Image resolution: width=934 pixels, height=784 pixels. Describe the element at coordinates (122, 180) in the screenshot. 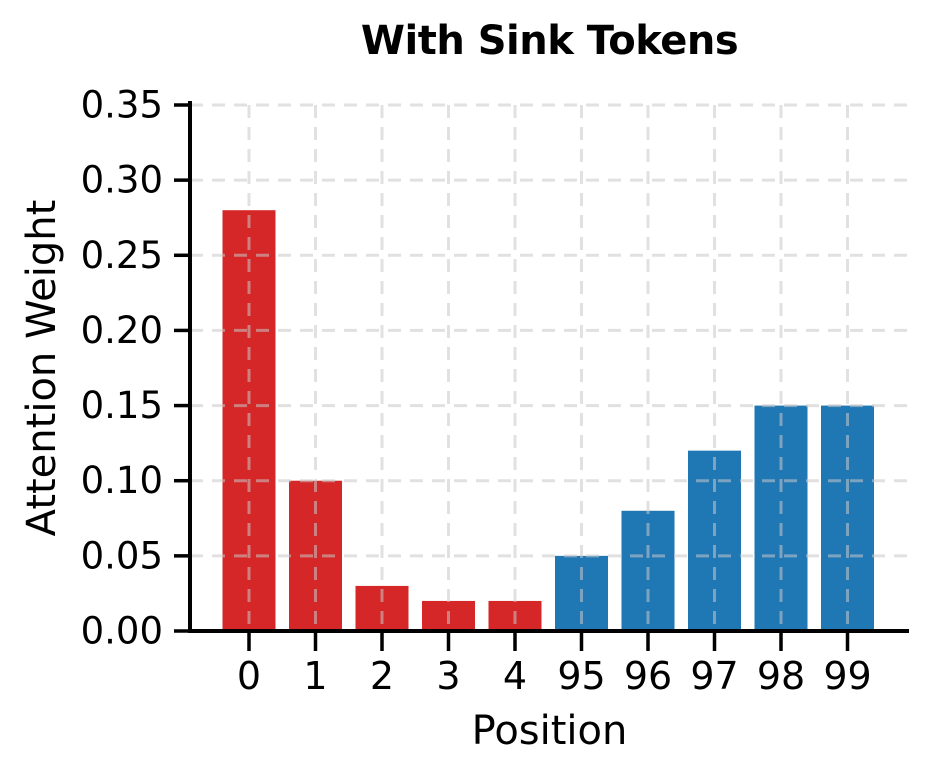

I see `y-tick-label: 0.30` at that location.